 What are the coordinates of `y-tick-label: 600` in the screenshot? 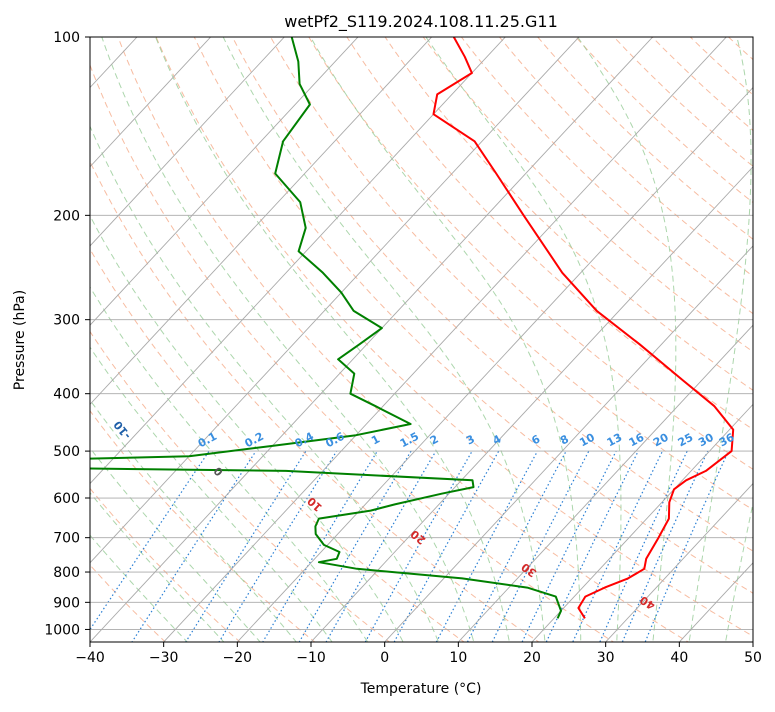 It's located at (66, 499).